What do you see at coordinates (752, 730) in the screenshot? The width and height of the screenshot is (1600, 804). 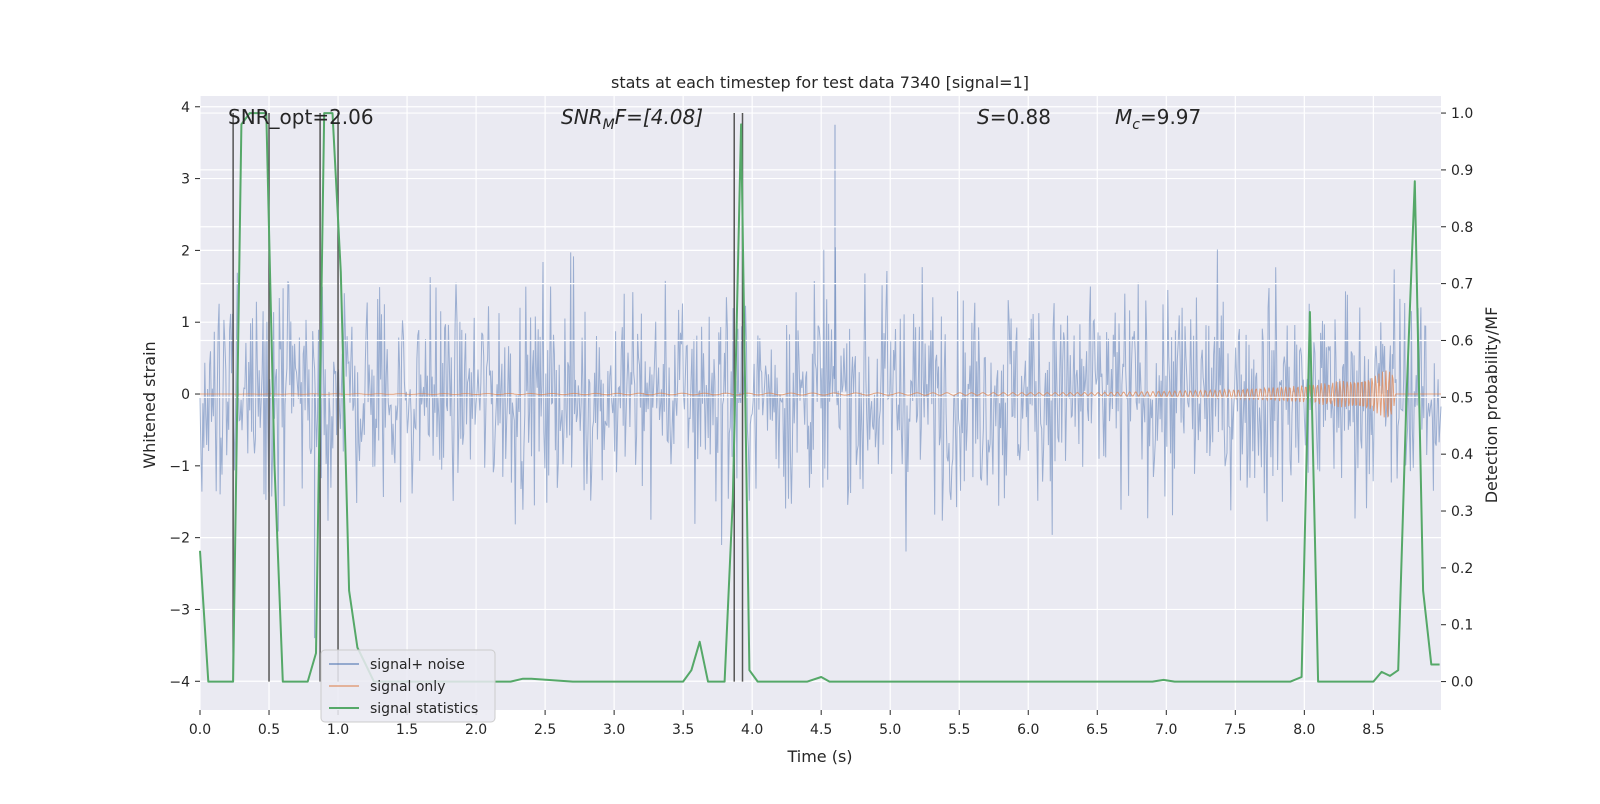 I see `x-tick-label: 4.0` at bounding box center [752, 730].